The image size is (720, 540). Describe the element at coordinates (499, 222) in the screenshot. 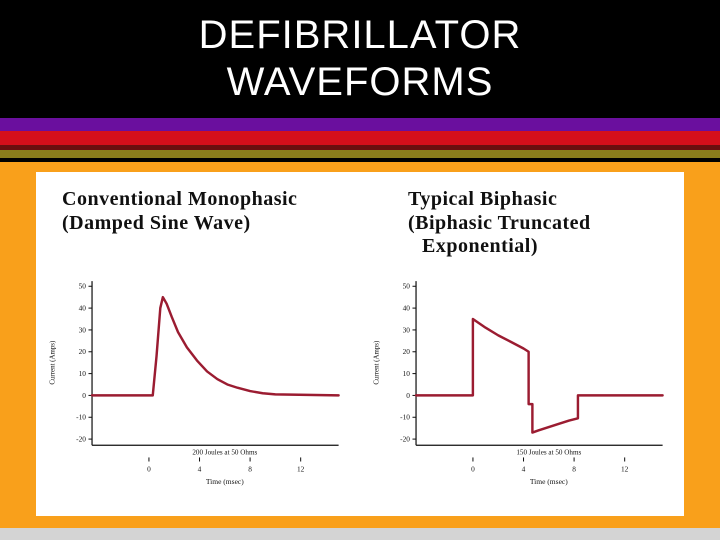

I see `biphasic-heading-line-2: (Biphasic Truncated` at that location.